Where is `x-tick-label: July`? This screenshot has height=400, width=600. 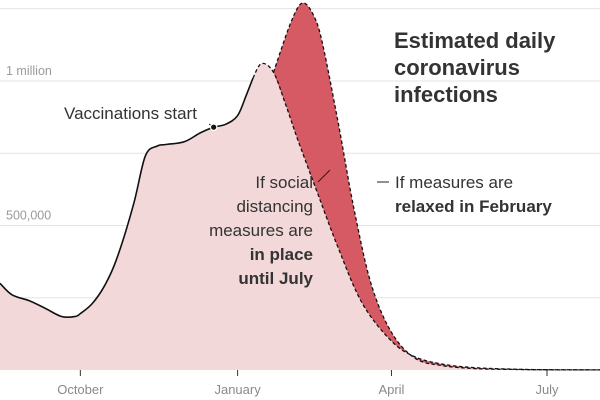
x-tick-label: July is located at coordinates (547, 389).